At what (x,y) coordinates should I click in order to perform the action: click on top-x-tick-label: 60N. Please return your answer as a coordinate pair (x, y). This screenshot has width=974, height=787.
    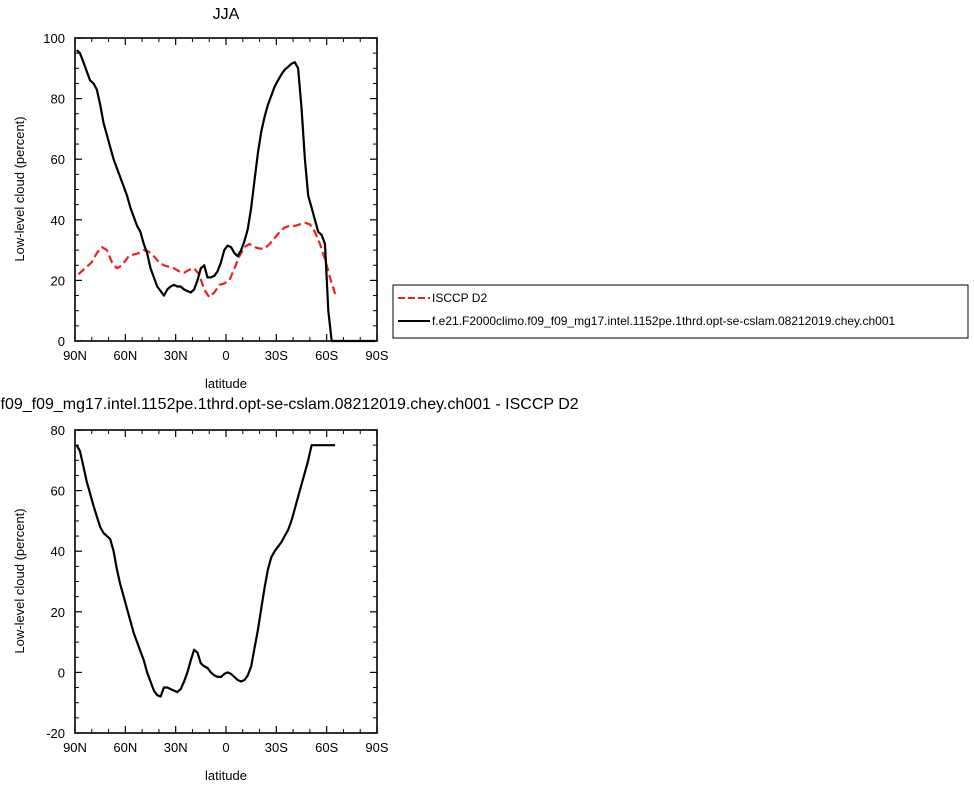
    Looking at the image, I should click on (125, 355).